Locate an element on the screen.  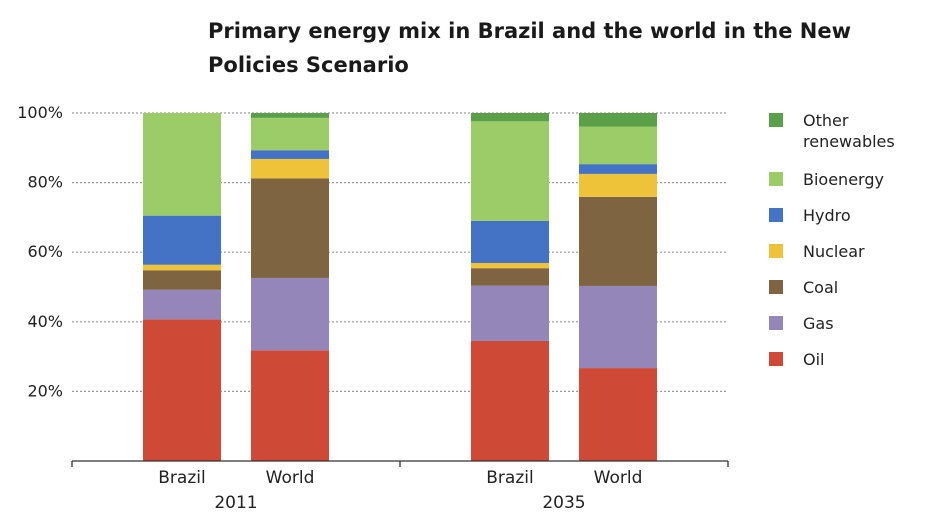
x-axis-categories: Brazil World Brazil World 2011 2035 is located at coordinates (400, 490).